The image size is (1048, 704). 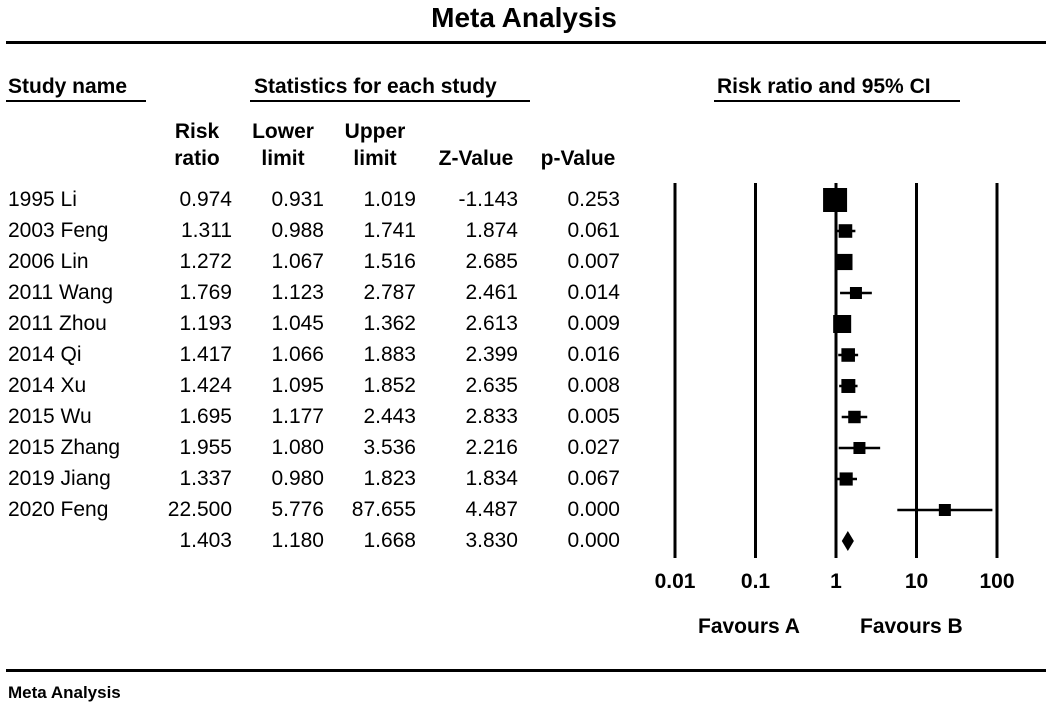 What do you see at coordinates (47, 385) in the screenshot?
I see `study-name-cell: 2014 Xu` at bounding box center [47, 385].